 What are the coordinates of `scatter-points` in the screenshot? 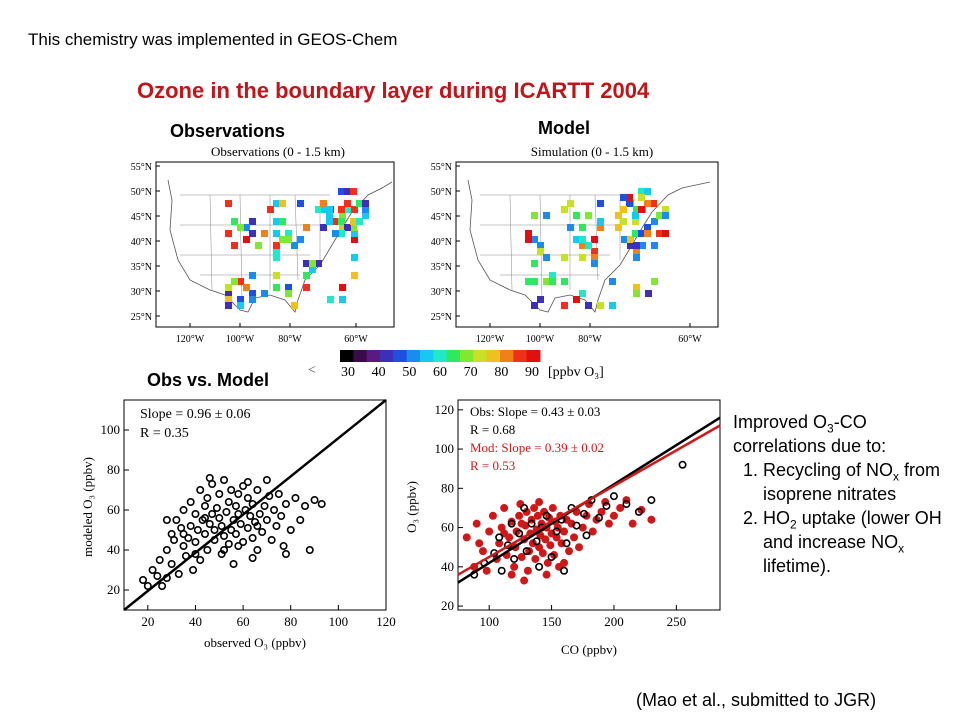 It's located at (232, 532).